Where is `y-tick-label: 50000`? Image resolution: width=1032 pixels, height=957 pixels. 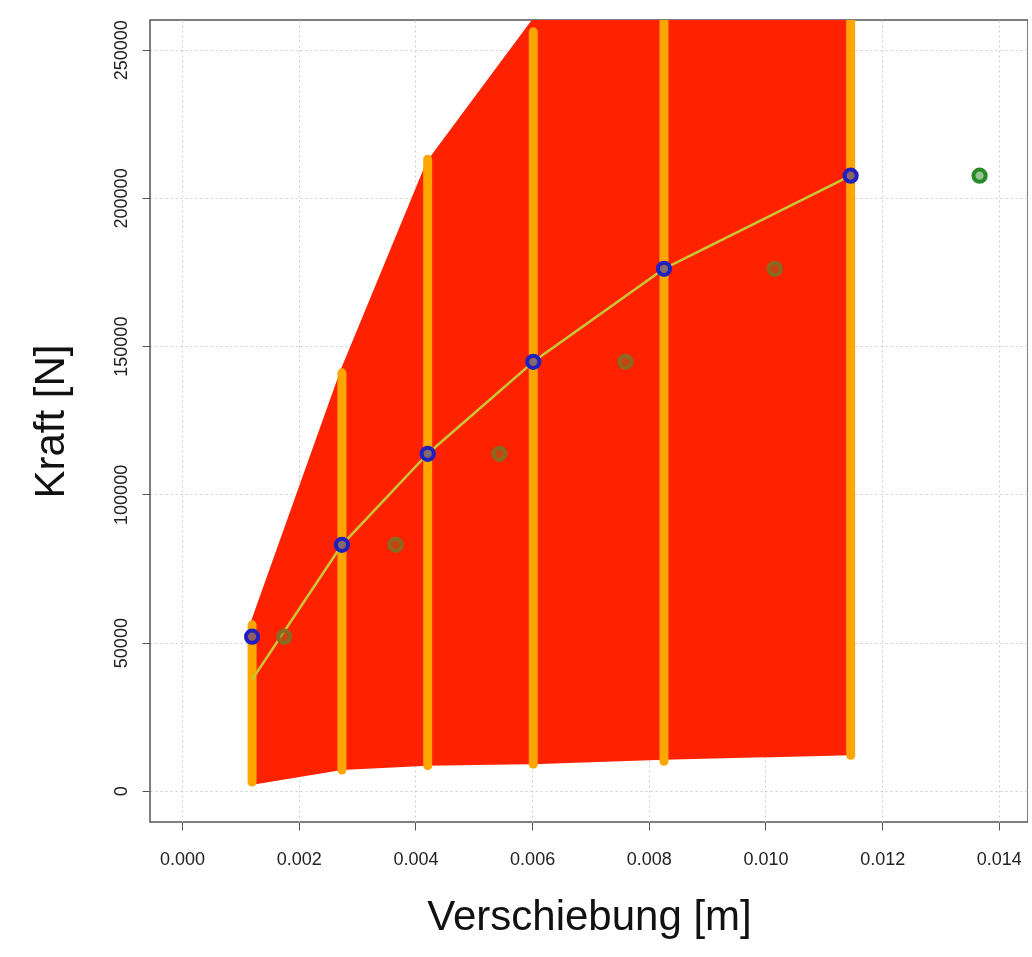 y-tick-label: 50000 is located at coordinates (120, 643).